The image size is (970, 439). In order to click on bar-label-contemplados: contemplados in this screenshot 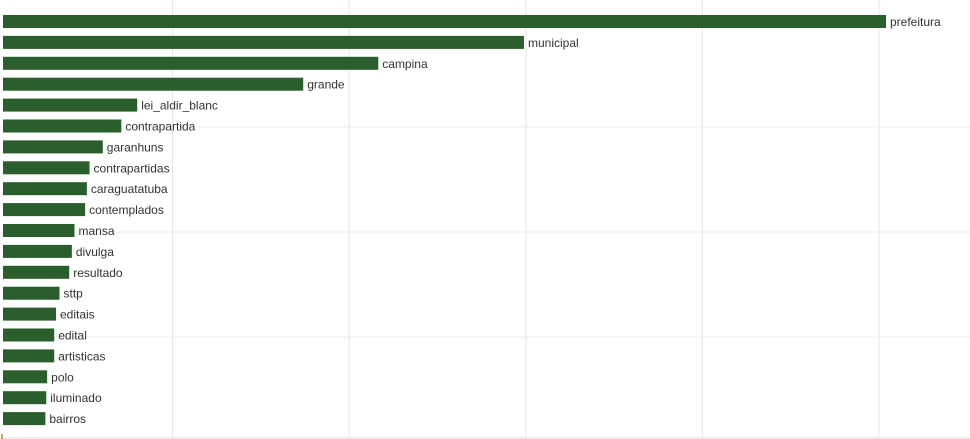, I will do `click(126, 210)`.